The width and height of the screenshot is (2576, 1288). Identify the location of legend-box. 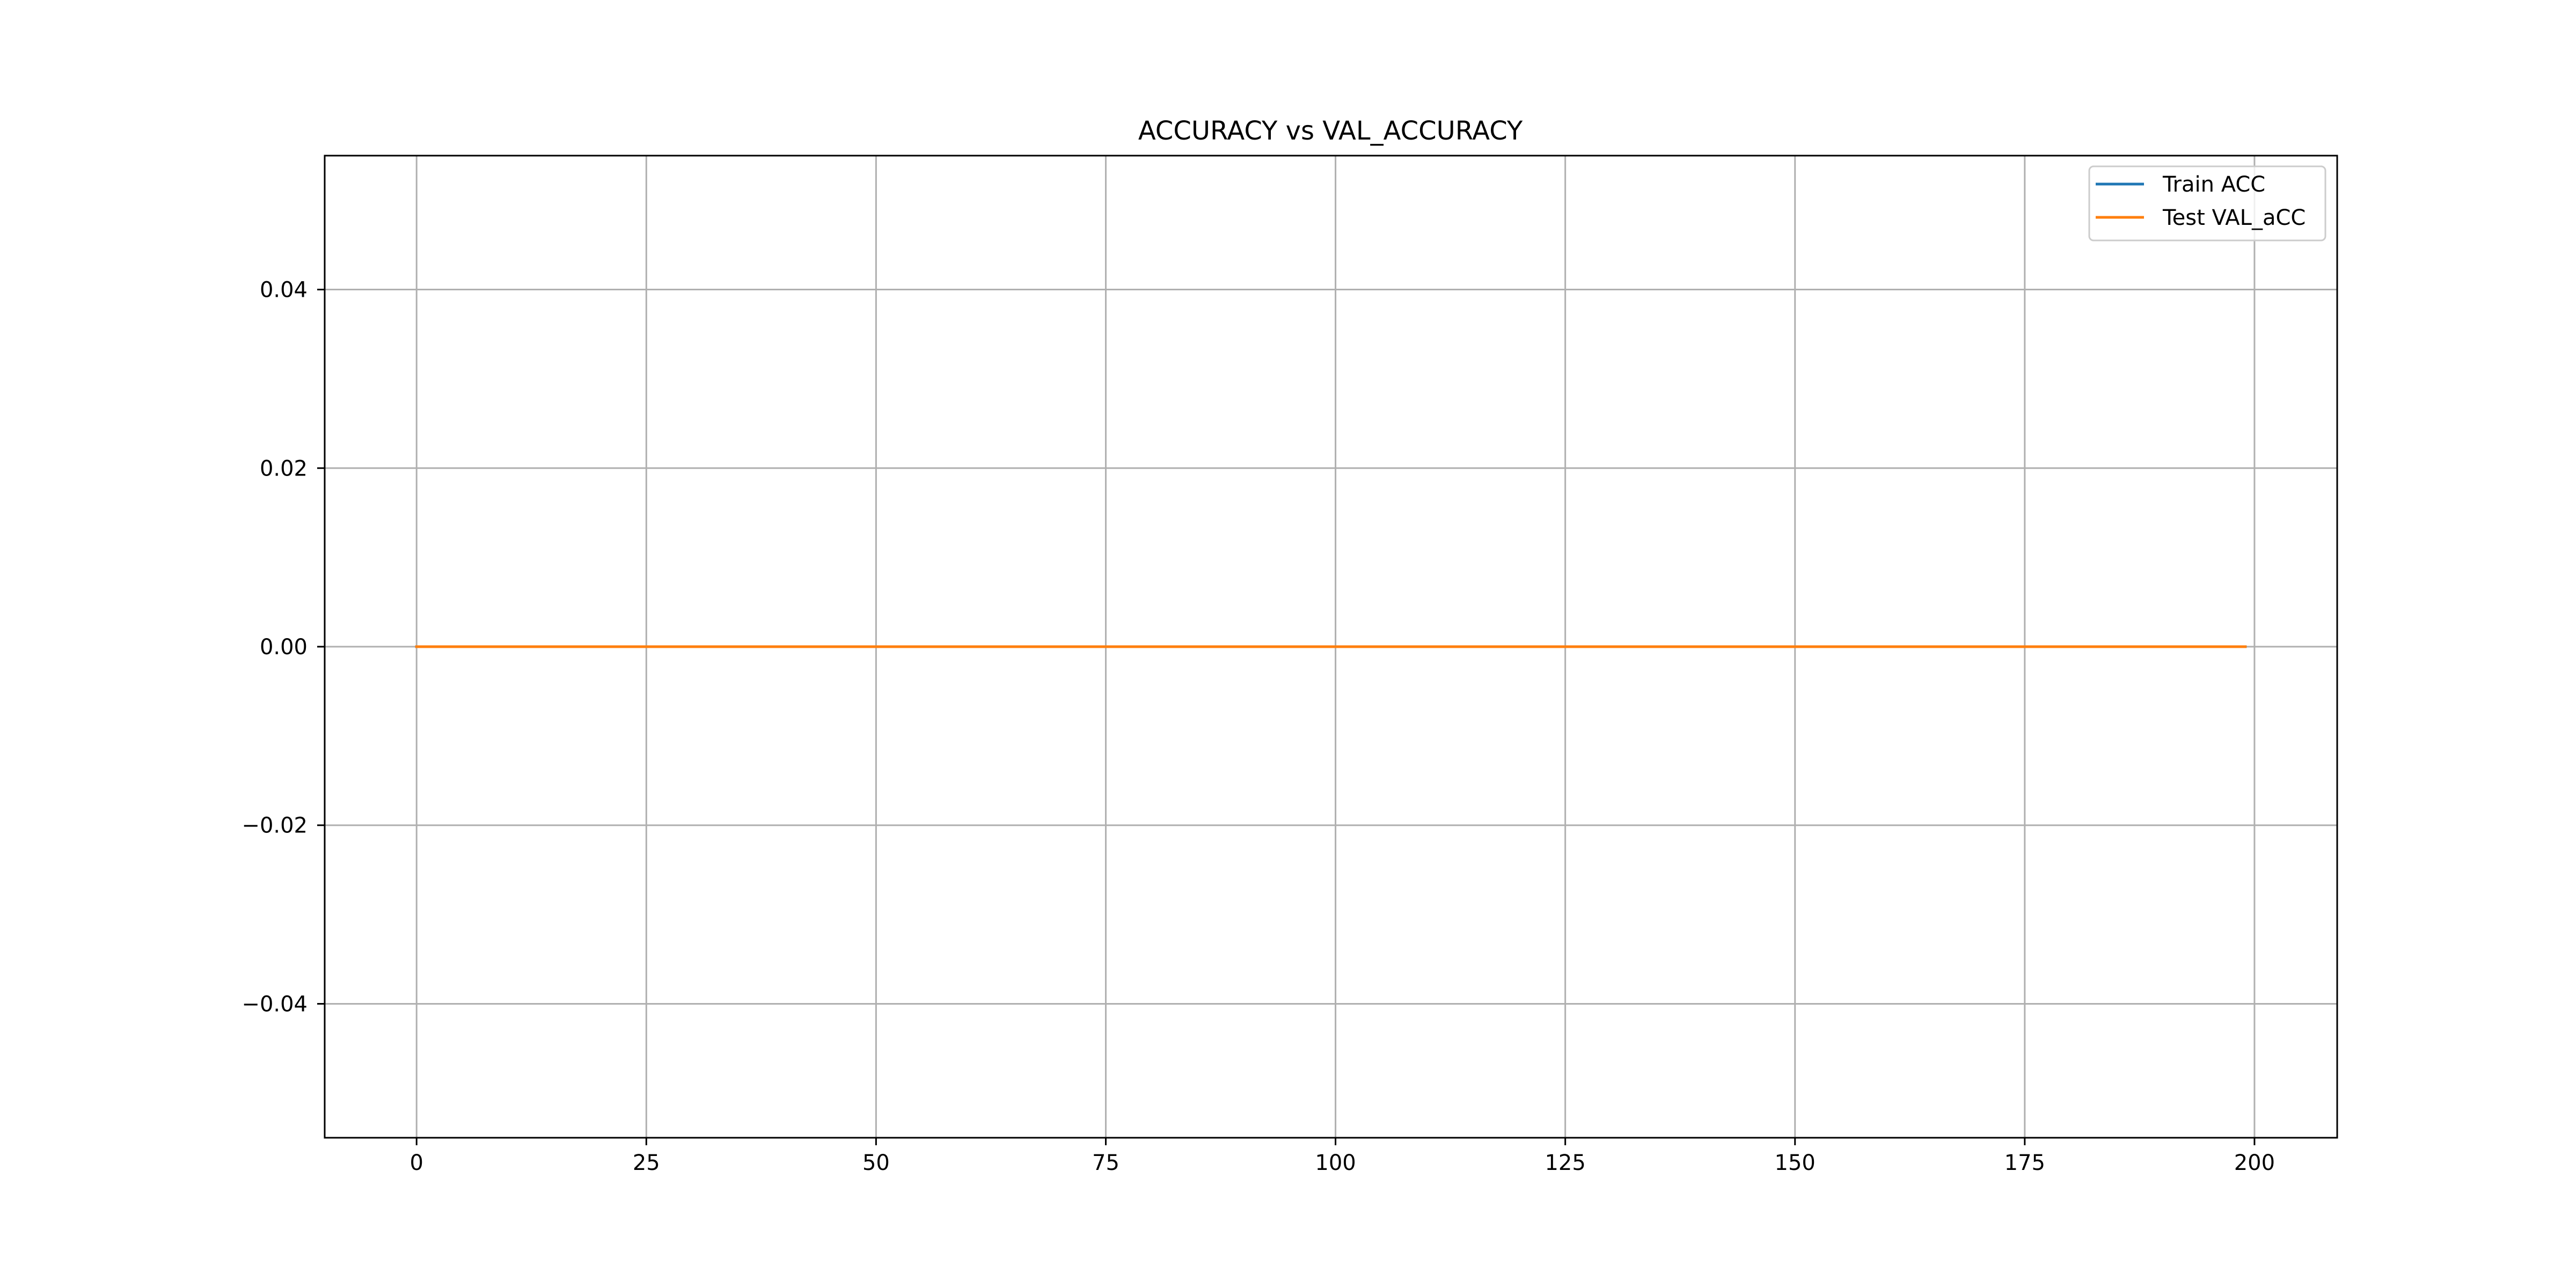
(2207, 203).